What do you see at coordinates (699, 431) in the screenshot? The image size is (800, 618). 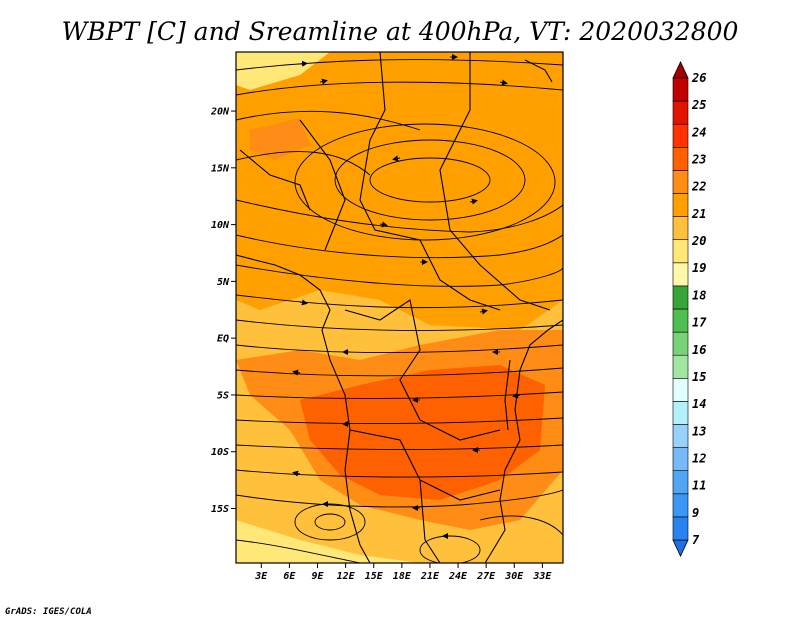 I see `colorbar-label: 13` at bounding box center [699, 431].